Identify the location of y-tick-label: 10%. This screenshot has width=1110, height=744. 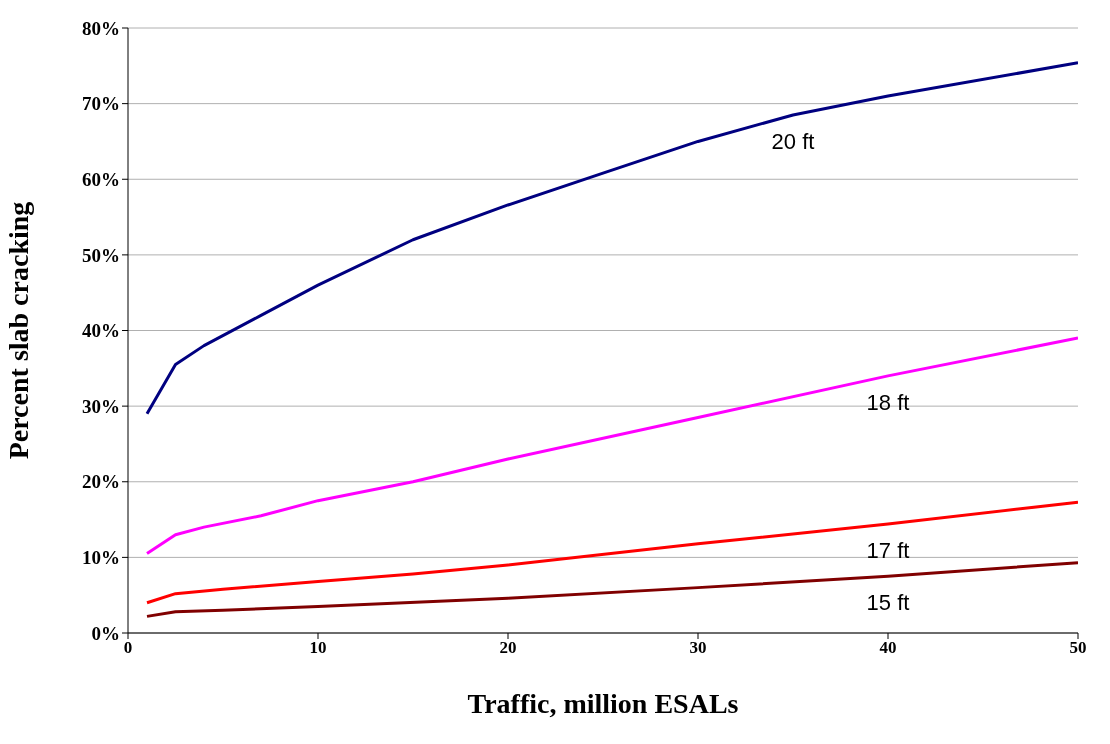
(101, 558).